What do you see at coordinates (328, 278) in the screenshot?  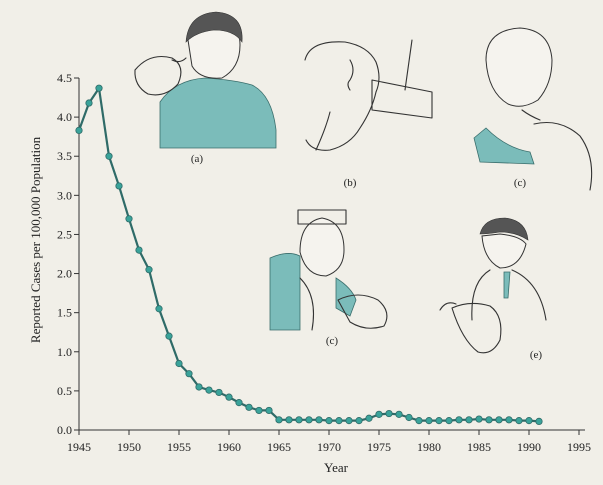 I see `illustration-c-middle: (c)` at bounding box center [328, 278].